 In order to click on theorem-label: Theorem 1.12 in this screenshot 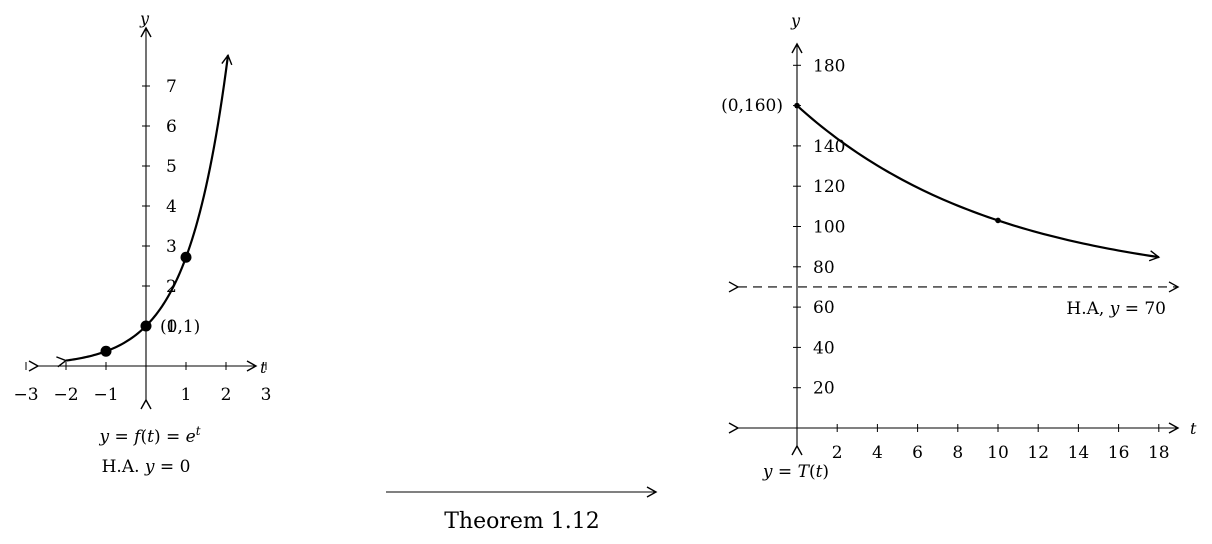, I will do `click(521, 521)`.